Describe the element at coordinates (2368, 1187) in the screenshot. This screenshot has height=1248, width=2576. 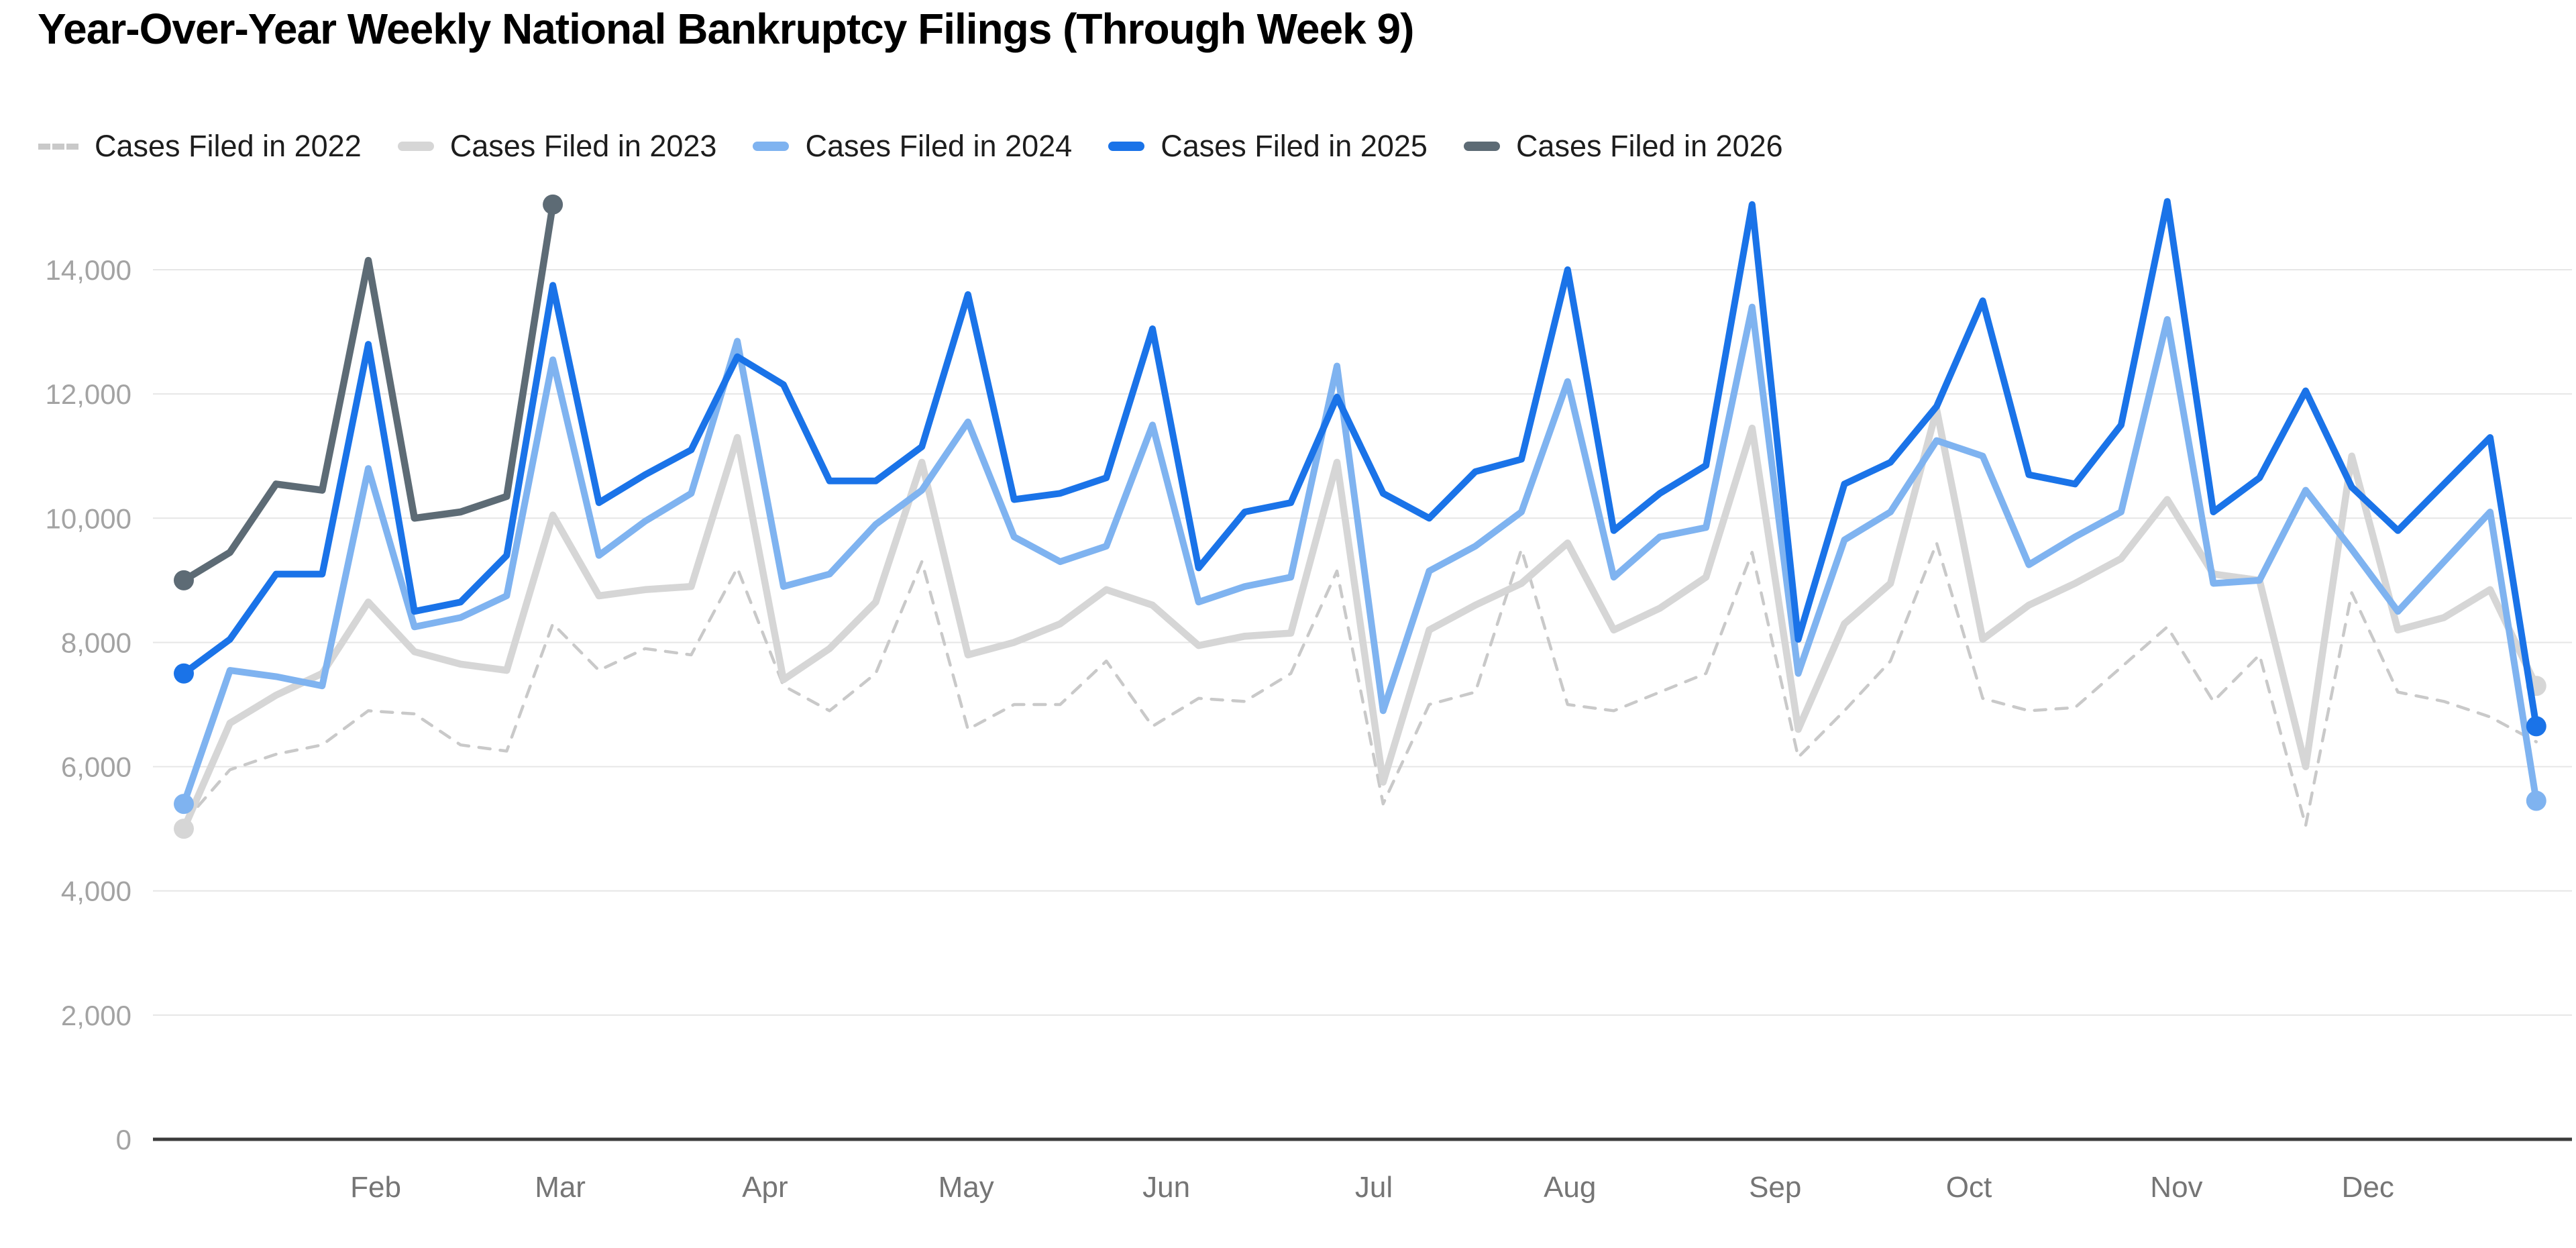
I see `month-label-Dec: Dec` at that location.